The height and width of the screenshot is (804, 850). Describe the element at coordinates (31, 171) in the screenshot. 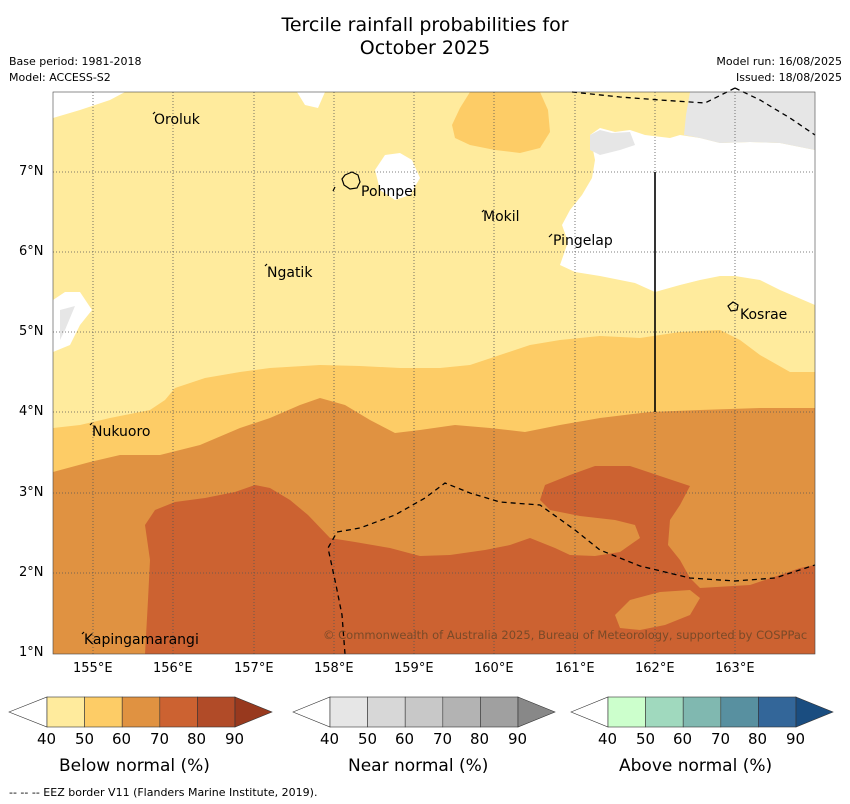

I see `lat-label-7n: 7°N` at that location.